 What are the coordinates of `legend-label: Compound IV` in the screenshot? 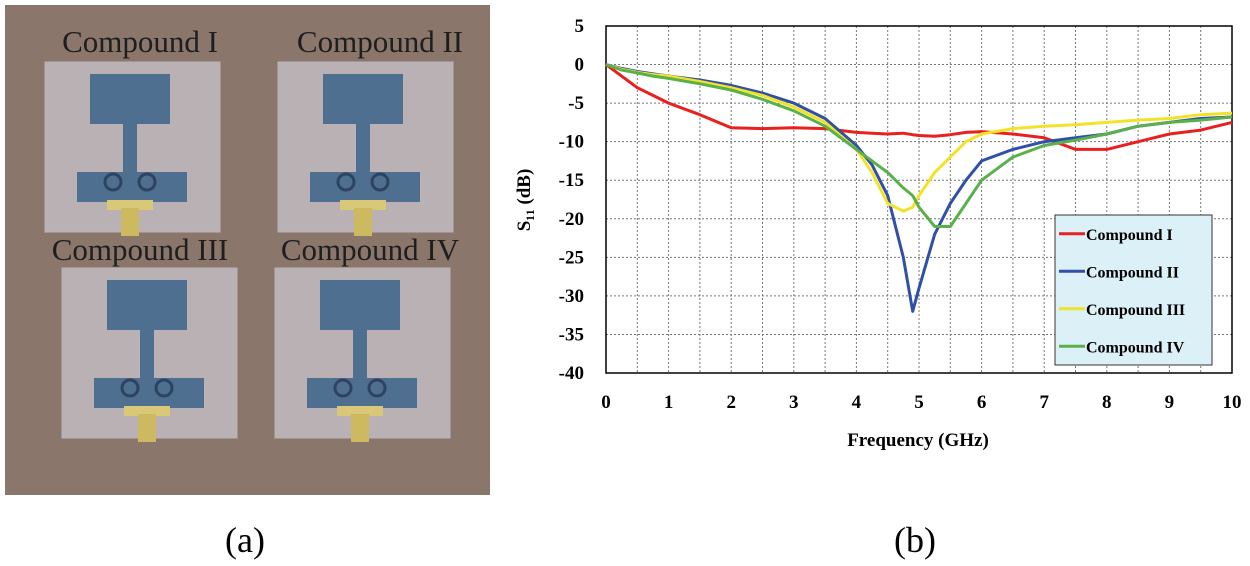 It's located at (1135, 347).